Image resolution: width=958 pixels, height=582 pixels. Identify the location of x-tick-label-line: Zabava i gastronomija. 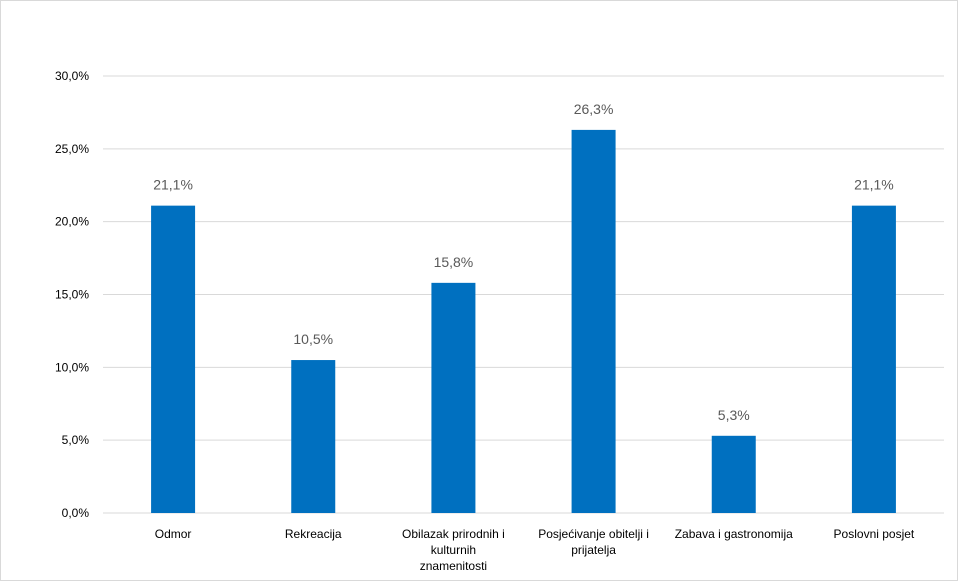
(734, 534).